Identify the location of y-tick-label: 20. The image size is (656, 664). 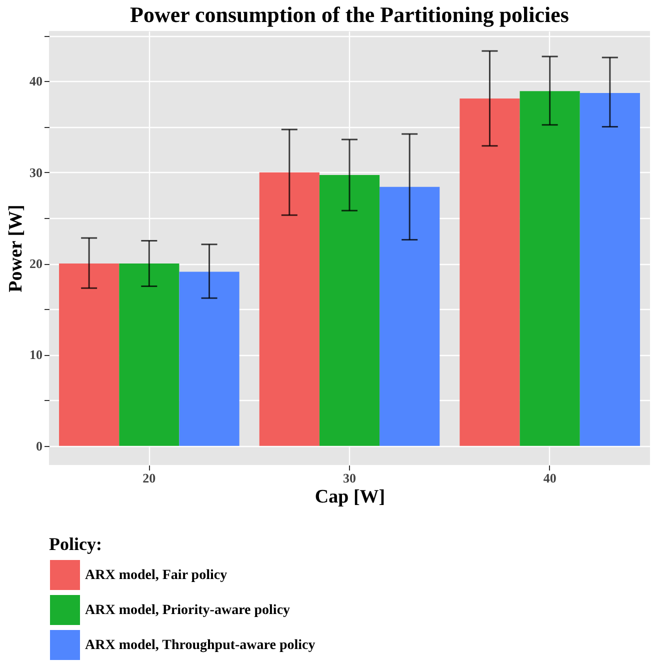
(36, 263).